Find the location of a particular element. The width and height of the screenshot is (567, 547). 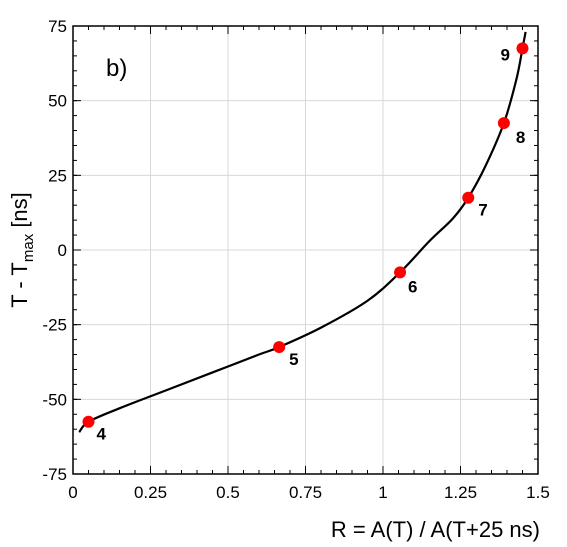

y-axis-title-subscript: max is located at coordinates (28, 247).